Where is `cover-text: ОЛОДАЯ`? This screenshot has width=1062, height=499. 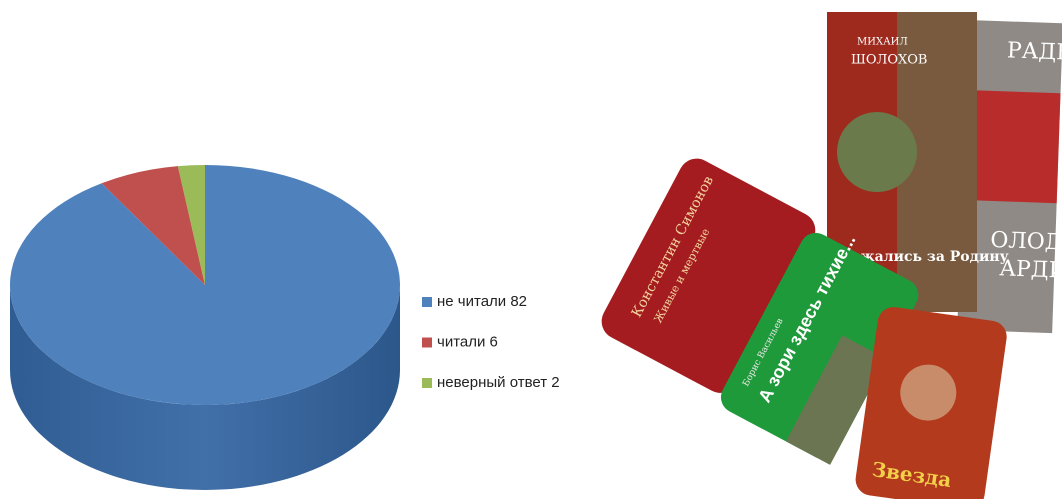
cover-text: ОЛОДАЯ is located at coordinates (1026, 242).